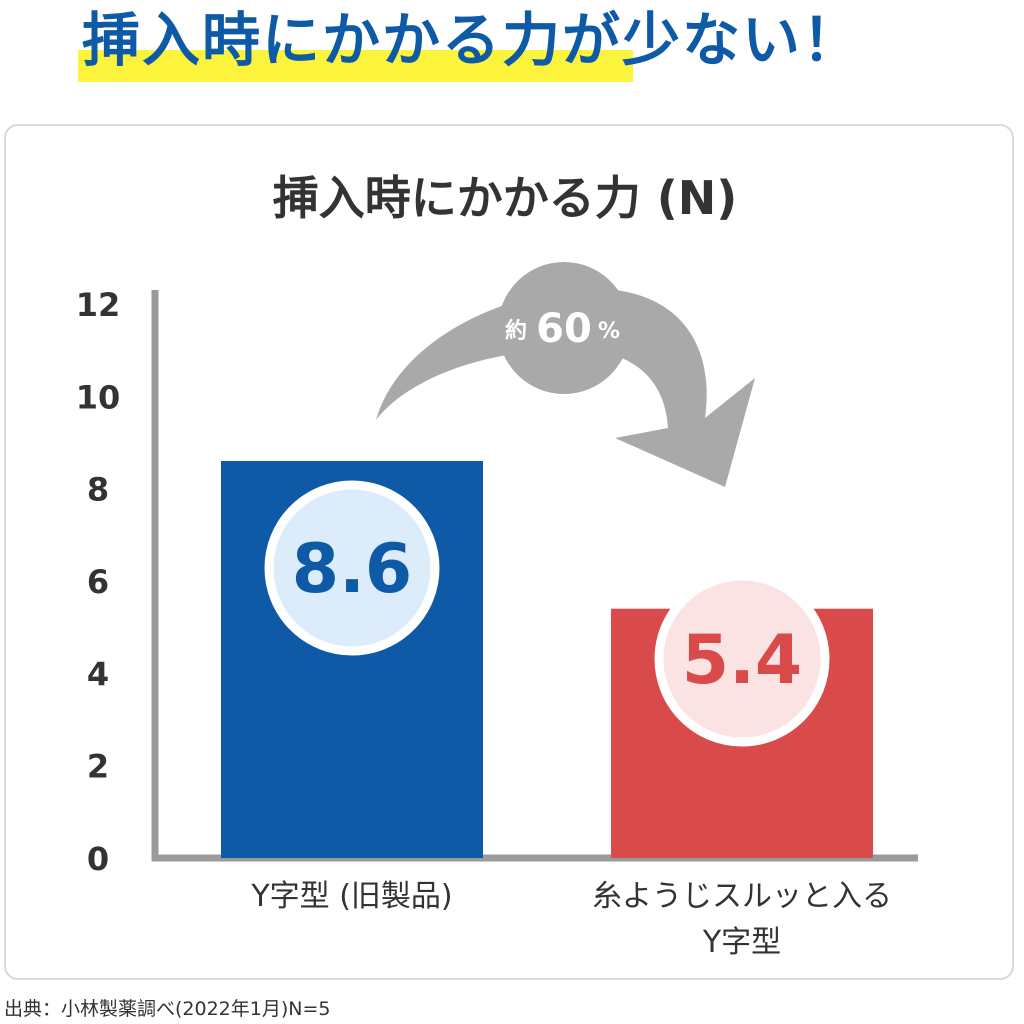  I want to click on data-label: 5.4, so click(742, 660).